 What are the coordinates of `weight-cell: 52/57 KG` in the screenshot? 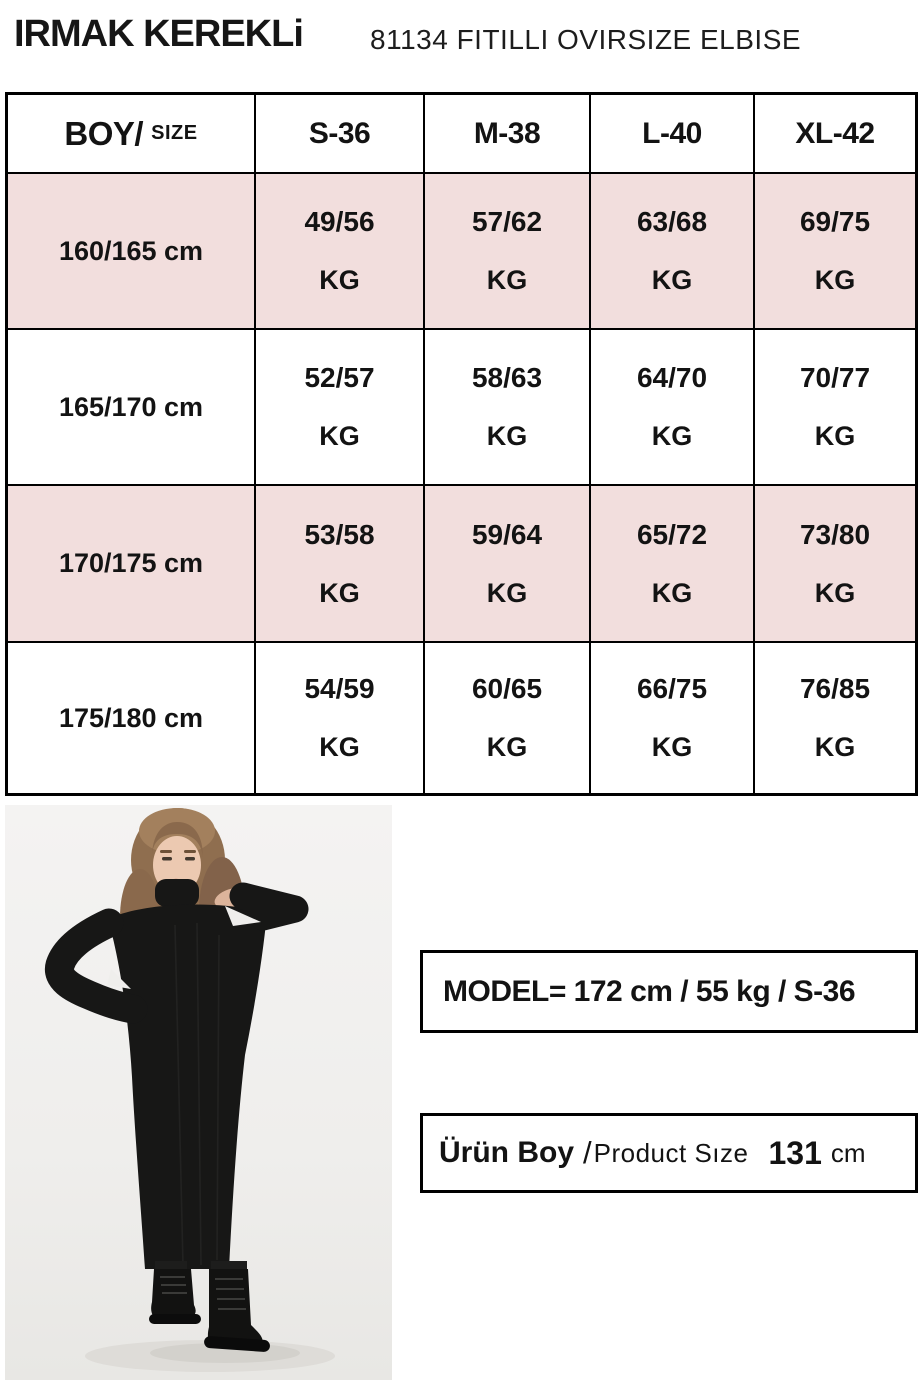 It's located at (338, 406).